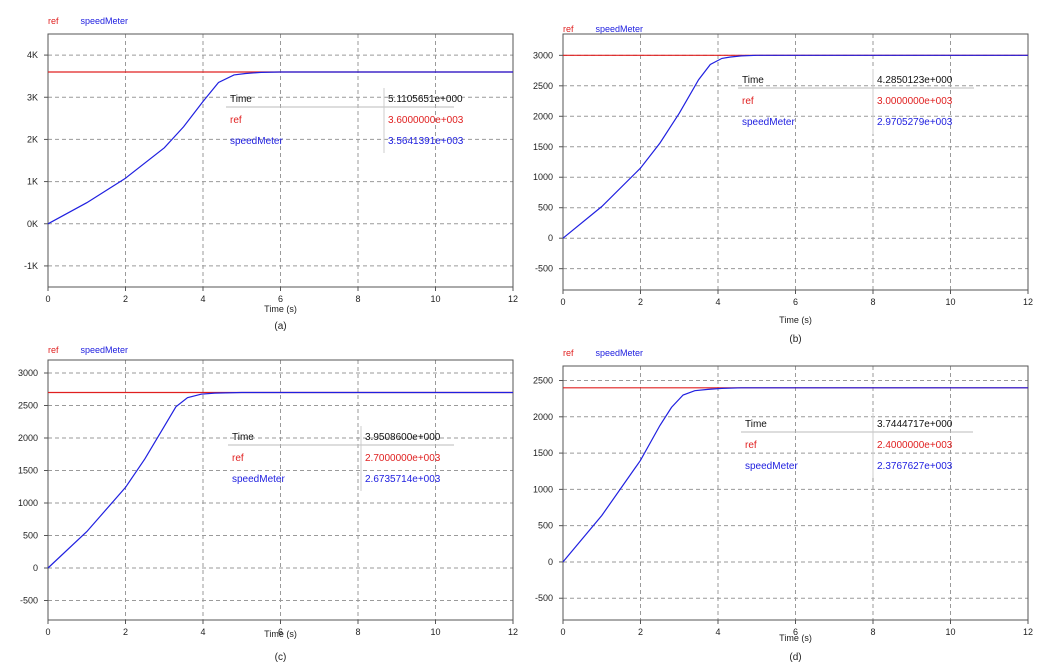 This screenshot has height=670, width=1057. I want to click on y-tick-label: 2K, so click(32, 139).